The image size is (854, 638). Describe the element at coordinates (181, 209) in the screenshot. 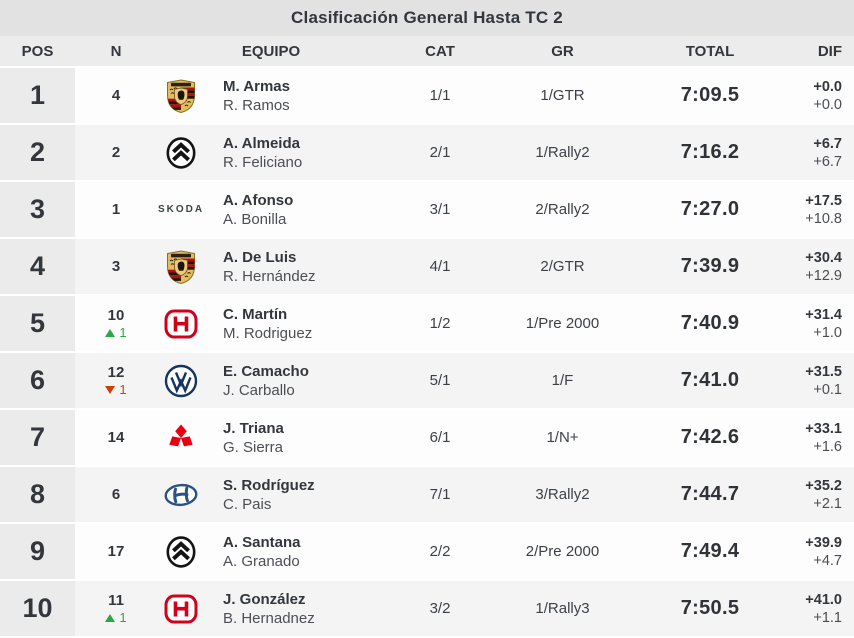

I see `skoda-logo: SKODA` at that location.